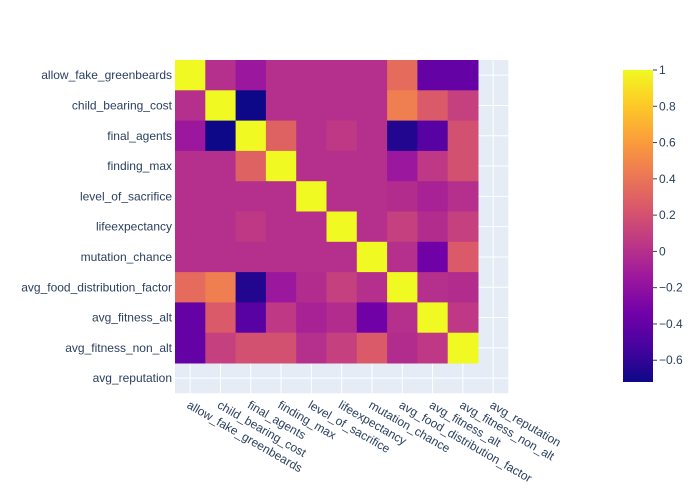 This screenshot has height=500, width=700. What do you see at coordinates (122, 105) in the screenshot?
I see `y-tick-label: child_bearing_cost` at bounding box center [122, 105].